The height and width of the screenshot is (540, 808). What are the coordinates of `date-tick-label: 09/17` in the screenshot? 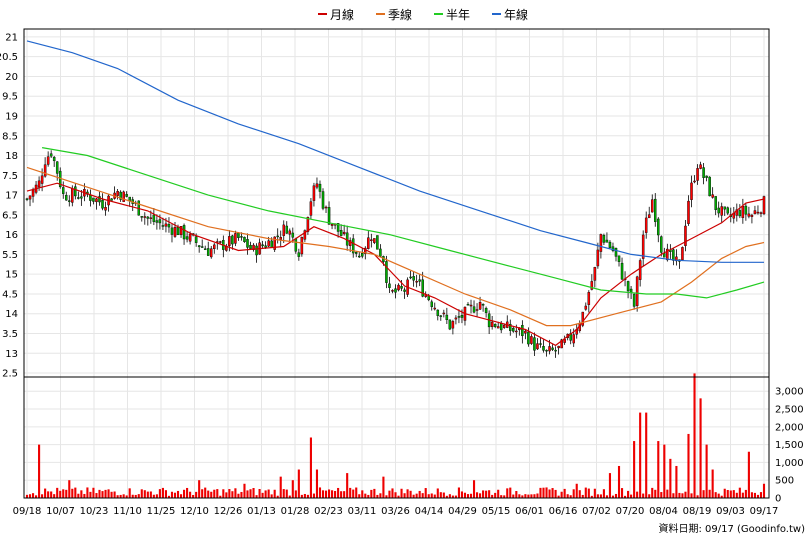 It's located at (764, 511).